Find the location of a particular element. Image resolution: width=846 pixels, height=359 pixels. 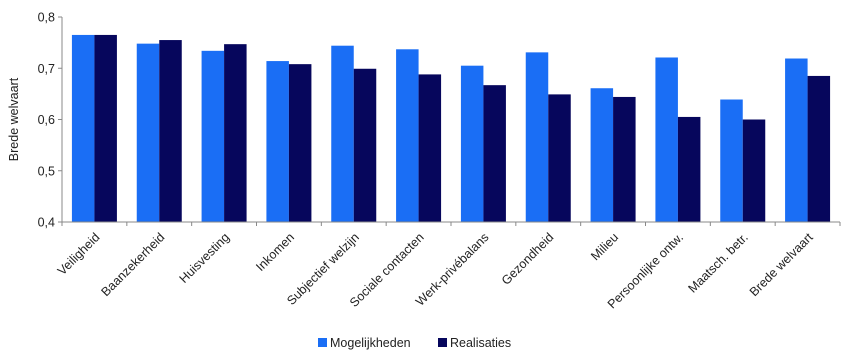

x-tick-label: Veiligheid is located at coordinates (79, 254).